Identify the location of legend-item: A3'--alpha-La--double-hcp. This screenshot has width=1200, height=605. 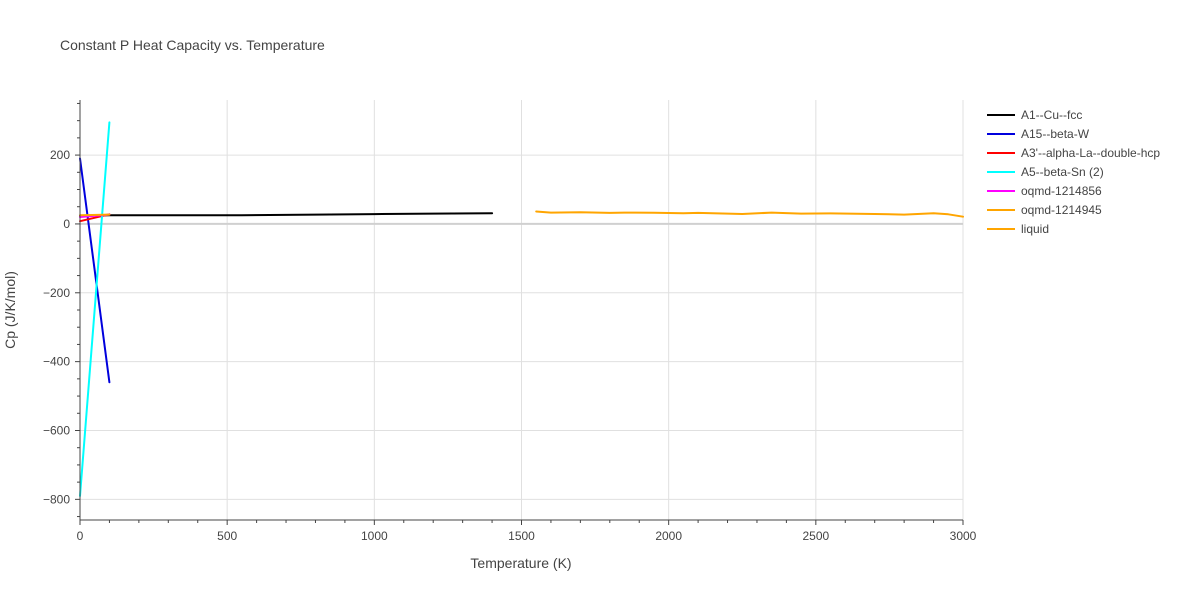
(1073, 153).